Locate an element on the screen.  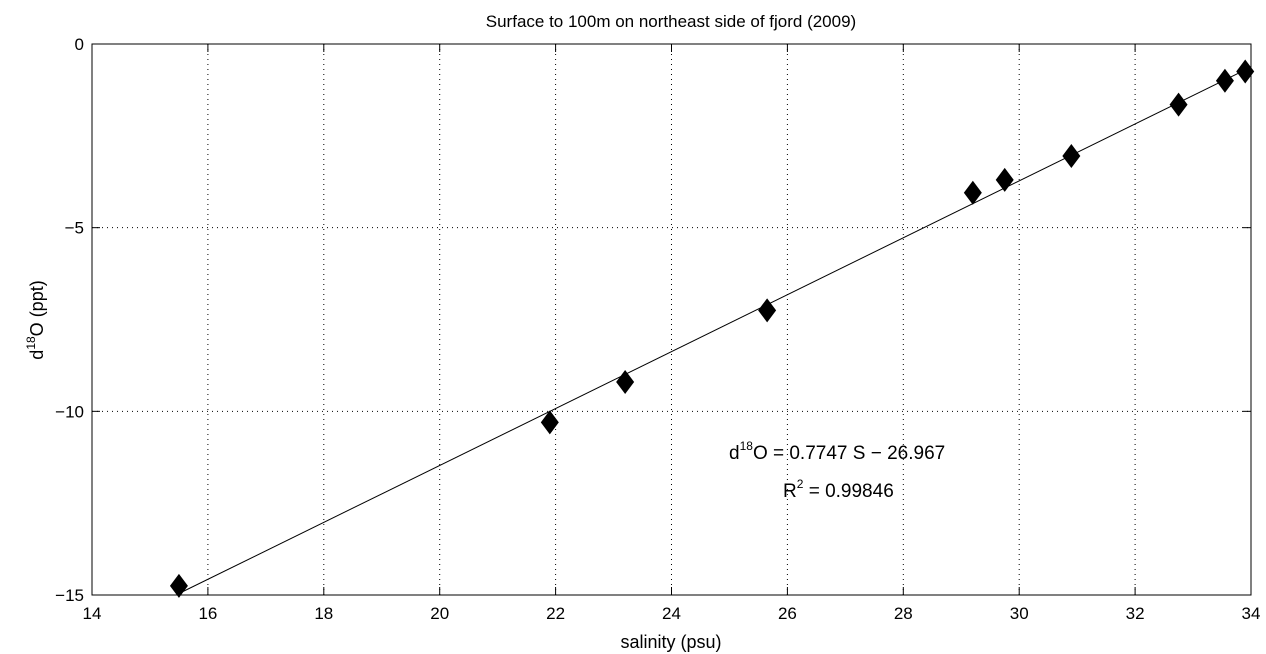
r-squared: R2 = 0.99846 is located at coordinates (838, 489).